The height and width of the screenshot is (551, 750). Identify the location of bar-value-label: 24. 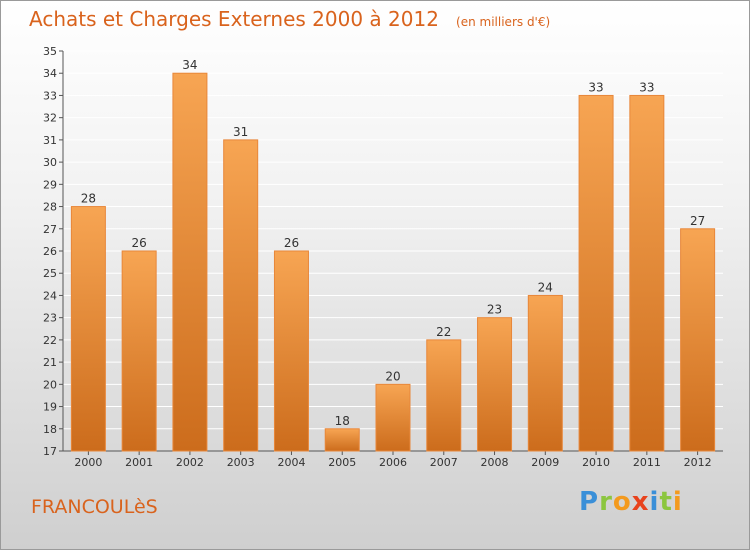
(545, 287).